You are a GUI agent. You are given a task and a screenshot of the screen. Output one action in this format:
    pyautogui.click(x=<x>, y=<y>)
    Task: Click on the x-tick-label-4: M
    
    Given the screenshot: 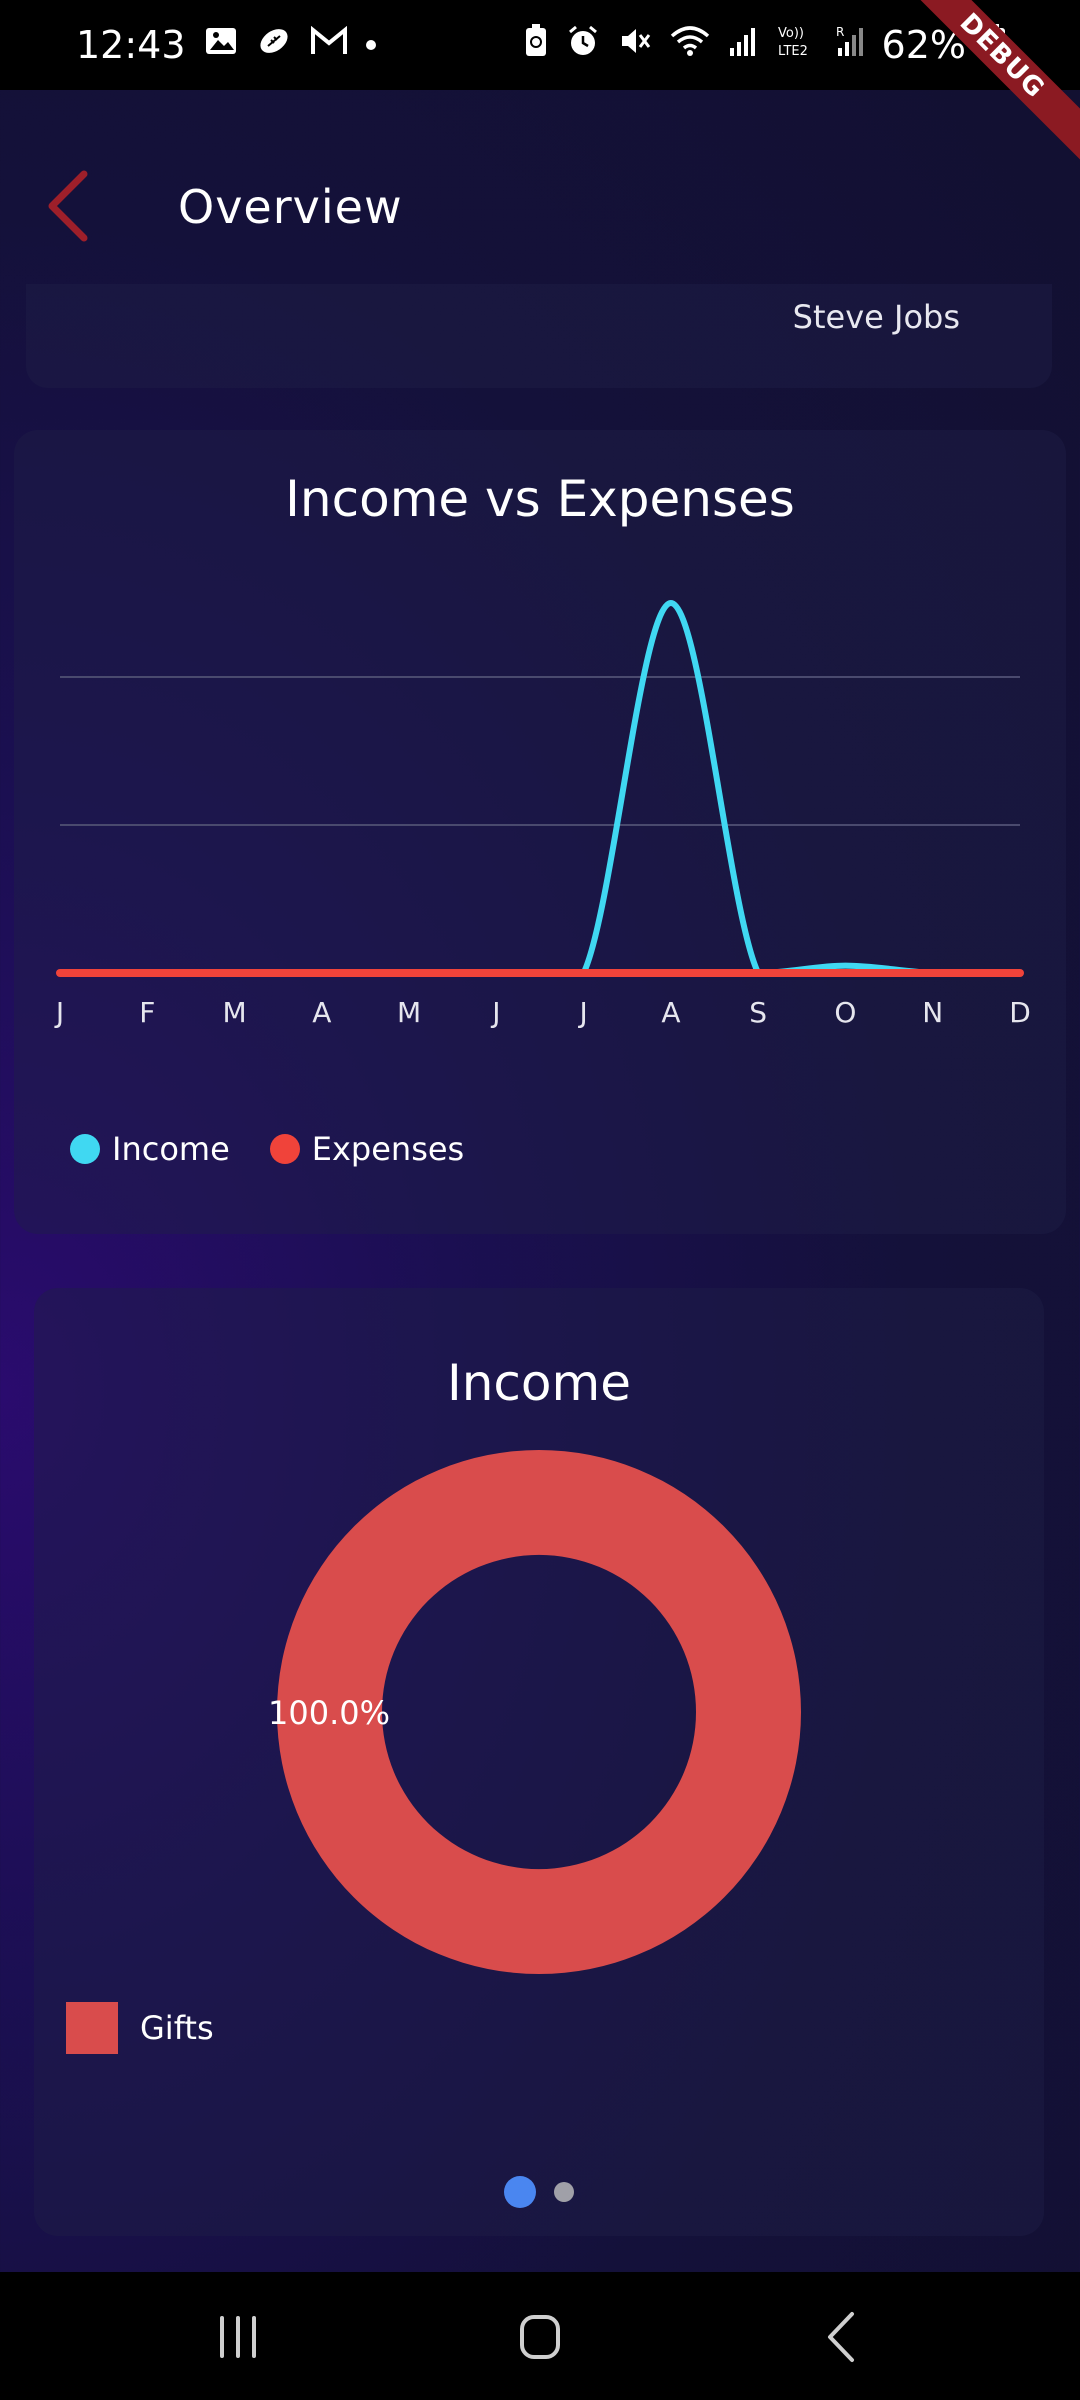 What is the action you would take?
    pyautogui.click(x=409, y=1012)
    